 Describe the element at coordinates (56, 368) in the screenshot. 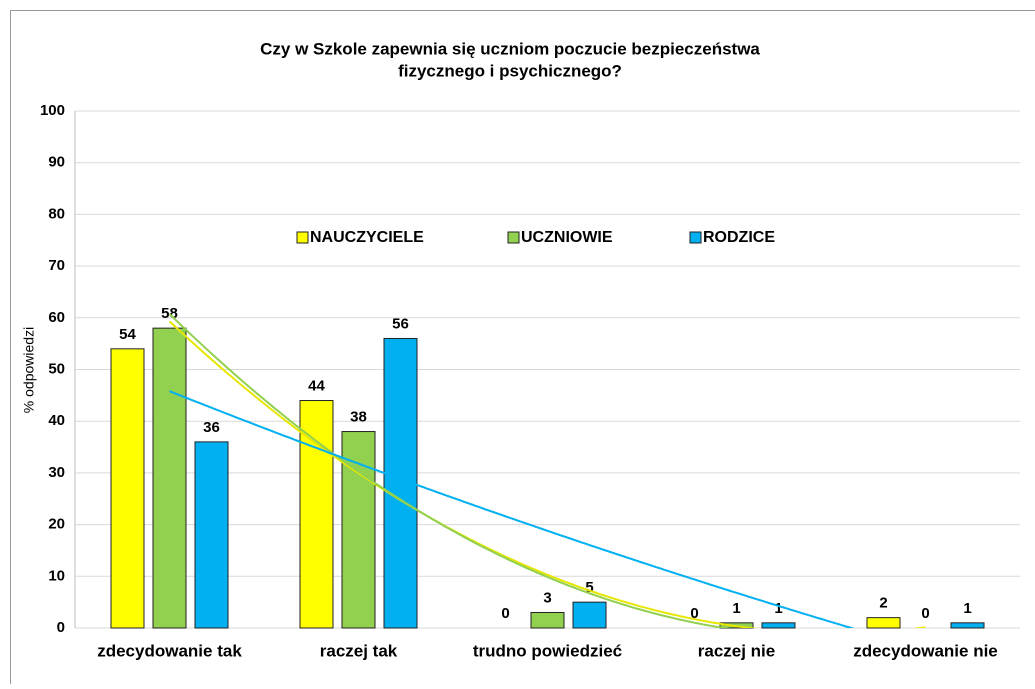

I see `y-tick-label: 50` at that location.